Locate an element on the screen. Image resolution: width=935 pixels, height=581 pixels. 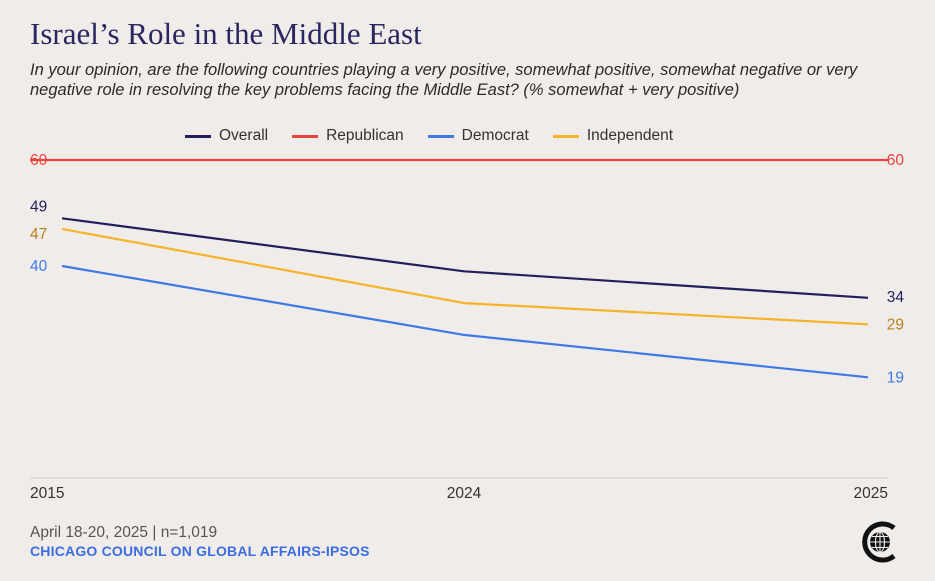
legend-item-overall: Overall is located at coordinates (226, 136).